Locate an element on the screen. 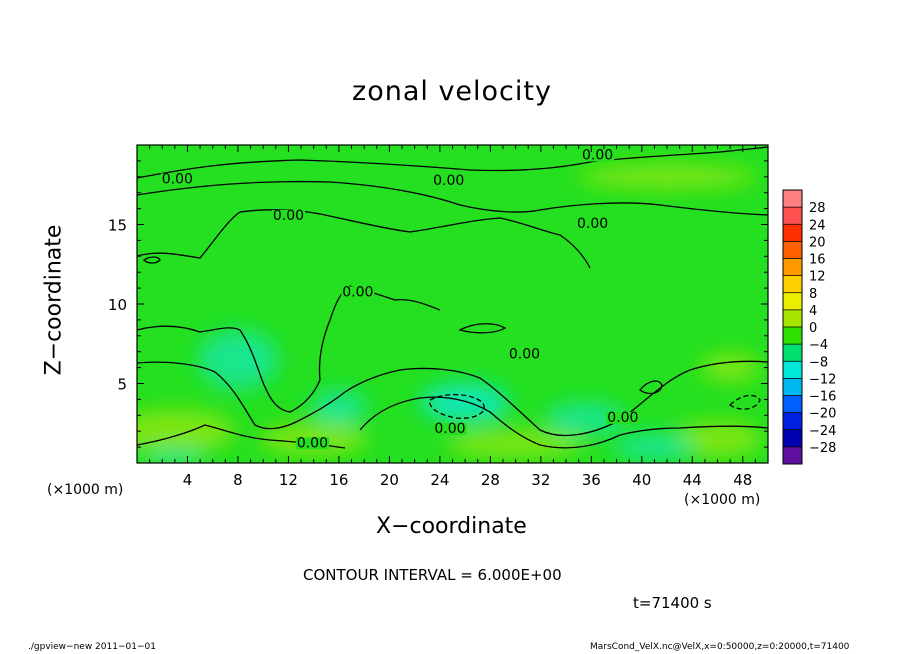  colorbar-label: 28 is located at coordinates (817, 208).